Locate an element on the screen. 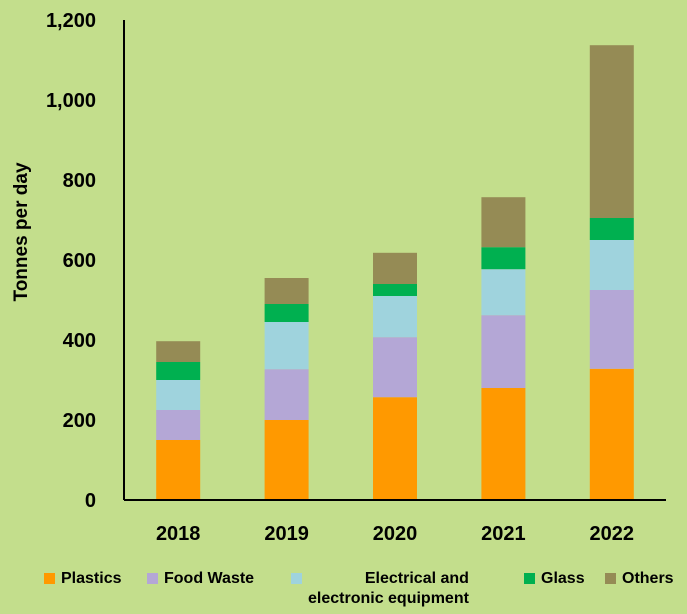  y-tick-labels: 0 200 400 600 800 1,000 1,200 is located at coordinates (71, 261).